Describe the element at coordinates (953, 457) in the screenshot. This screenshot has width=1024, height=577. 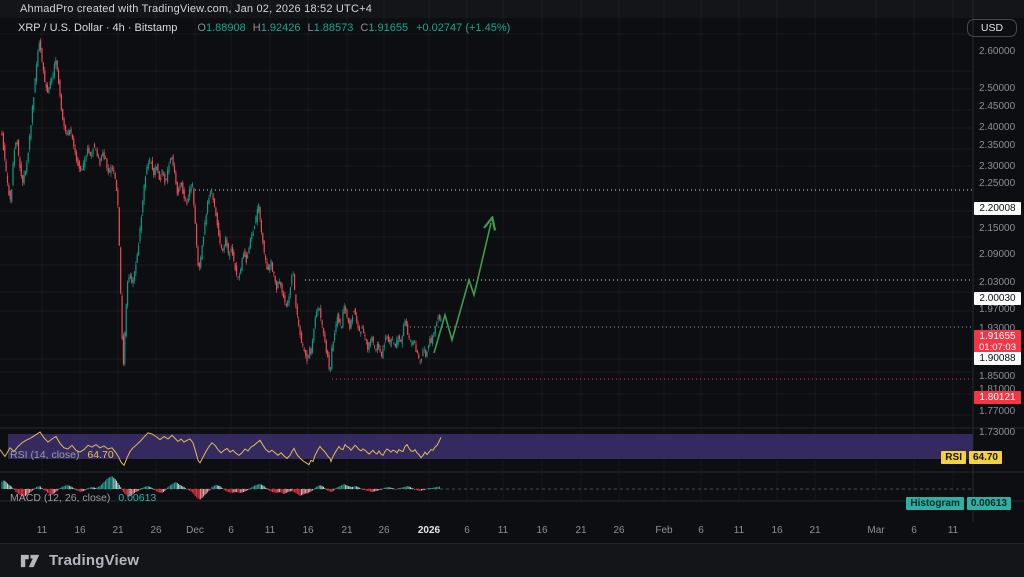
I see `rsi-badge-label: RSI` at that location.